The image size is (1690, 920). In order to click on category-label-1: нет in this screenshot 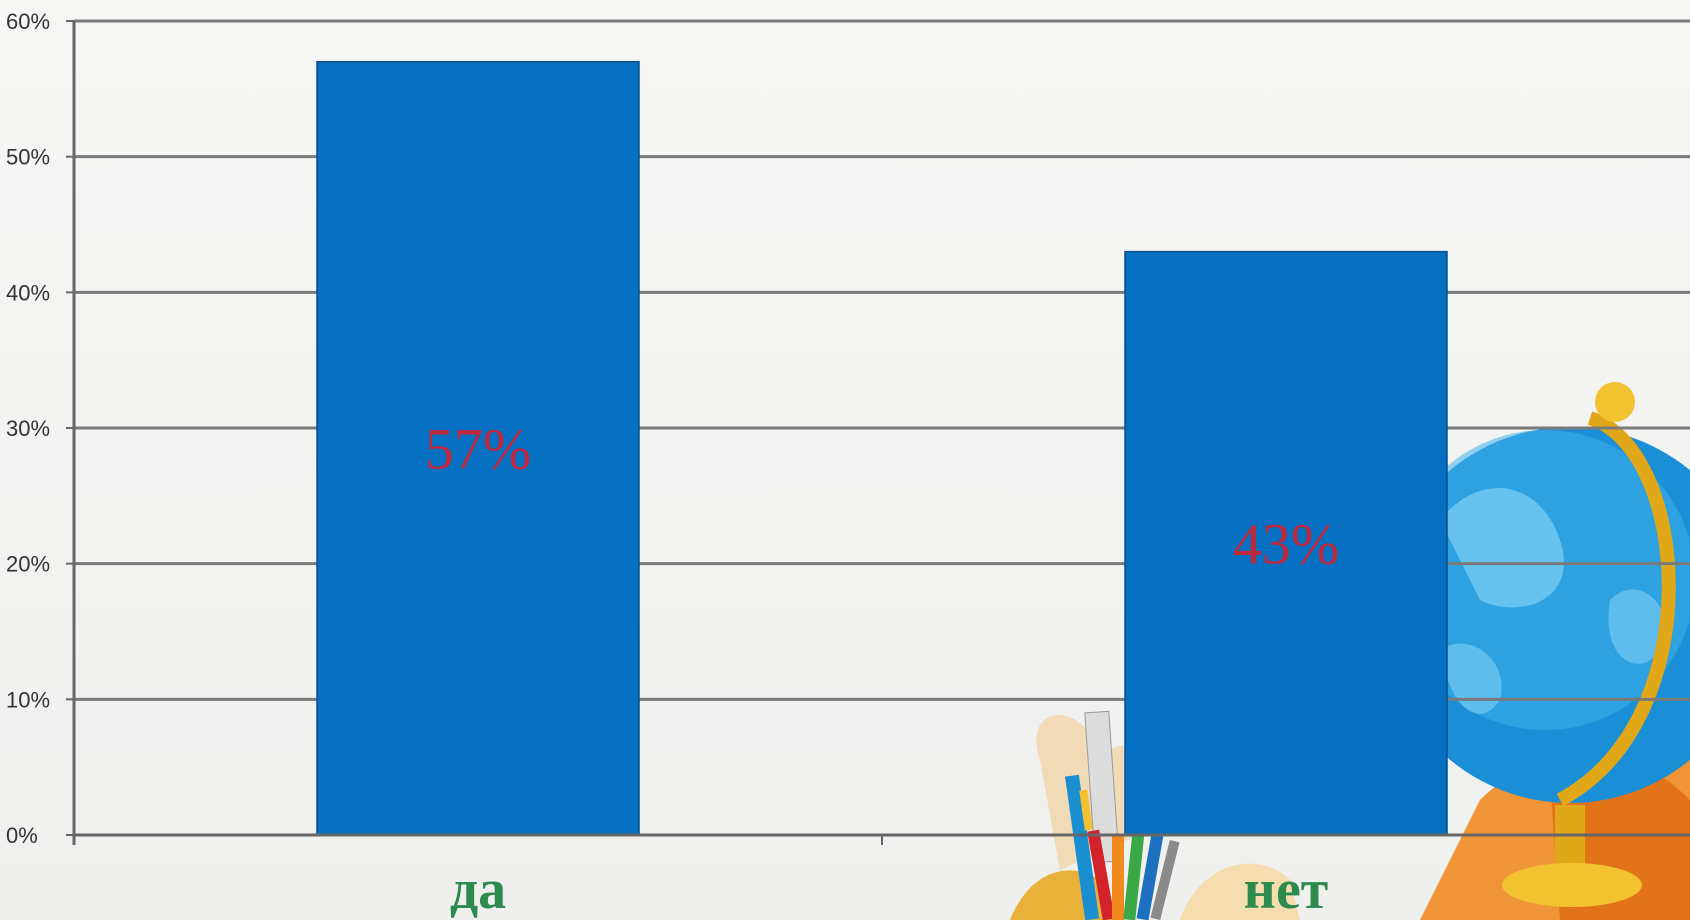, I will do `click(1286, 889)`.